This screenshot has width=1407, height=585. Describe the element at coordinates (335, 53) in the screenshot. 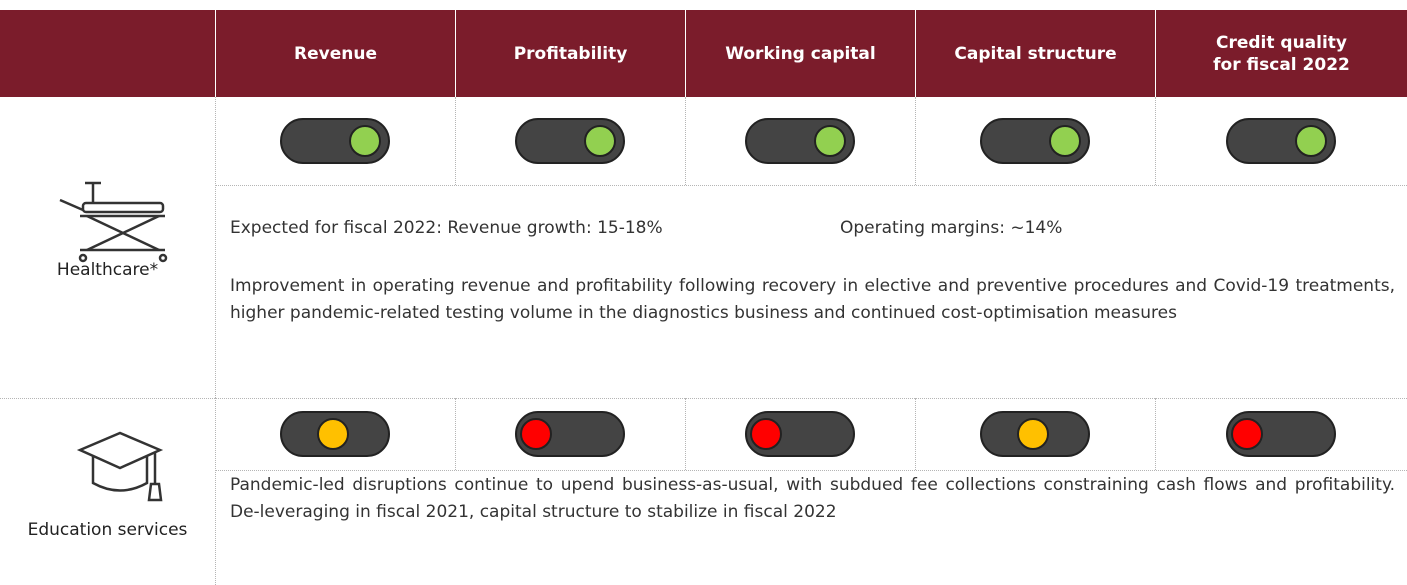

I see `column-header: Revenue` at that location.